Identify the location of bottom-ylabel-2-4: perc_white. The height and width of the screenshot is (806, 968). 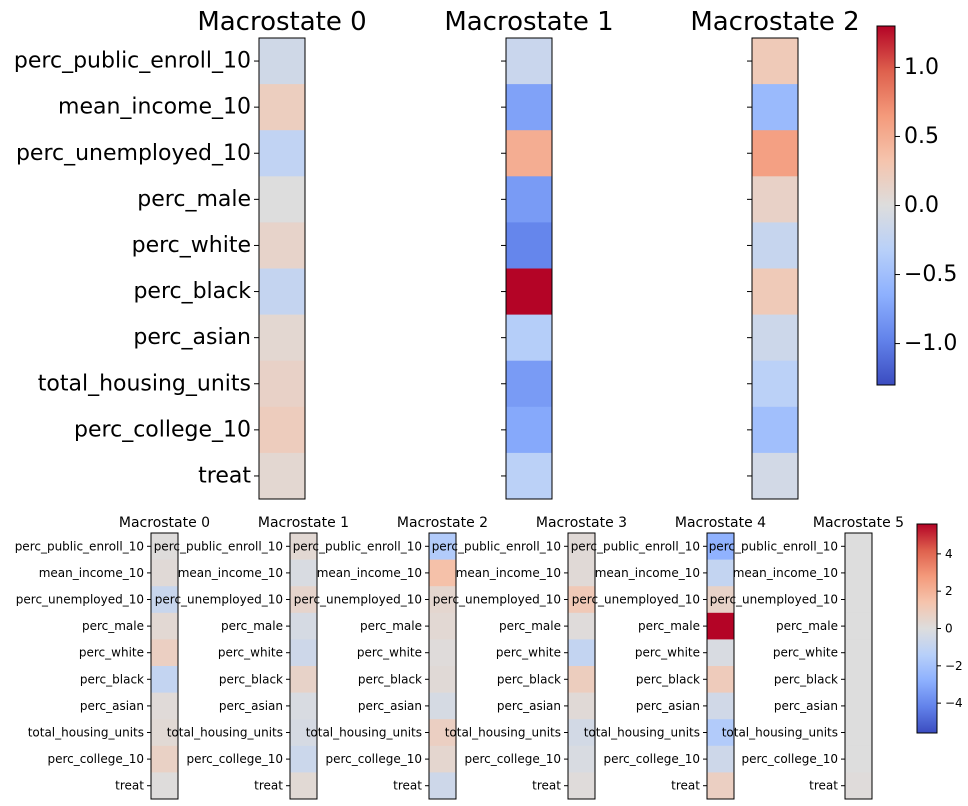
(389, 653).